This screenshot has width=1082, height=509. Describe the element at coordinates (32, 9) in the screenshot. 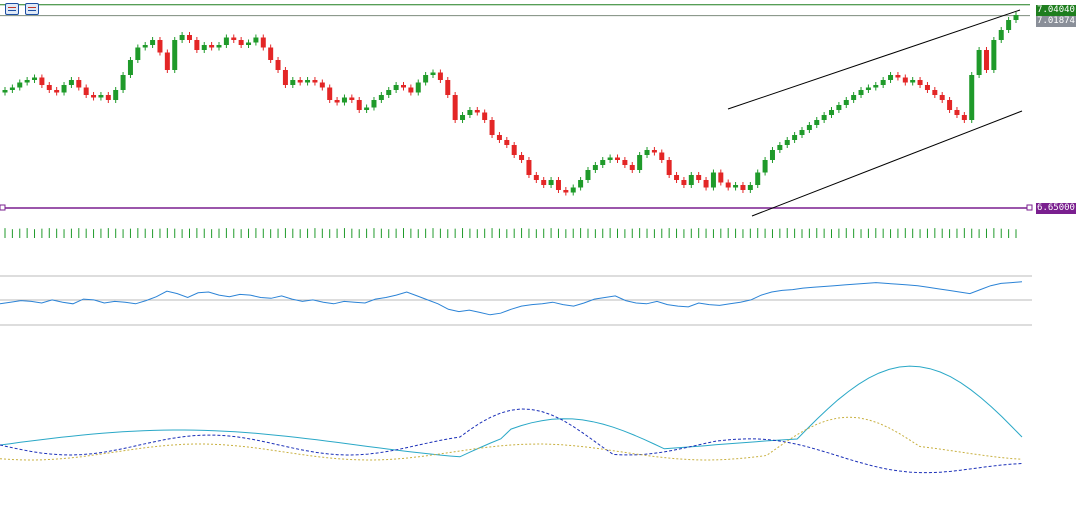

I see `layout-icon` at that location.